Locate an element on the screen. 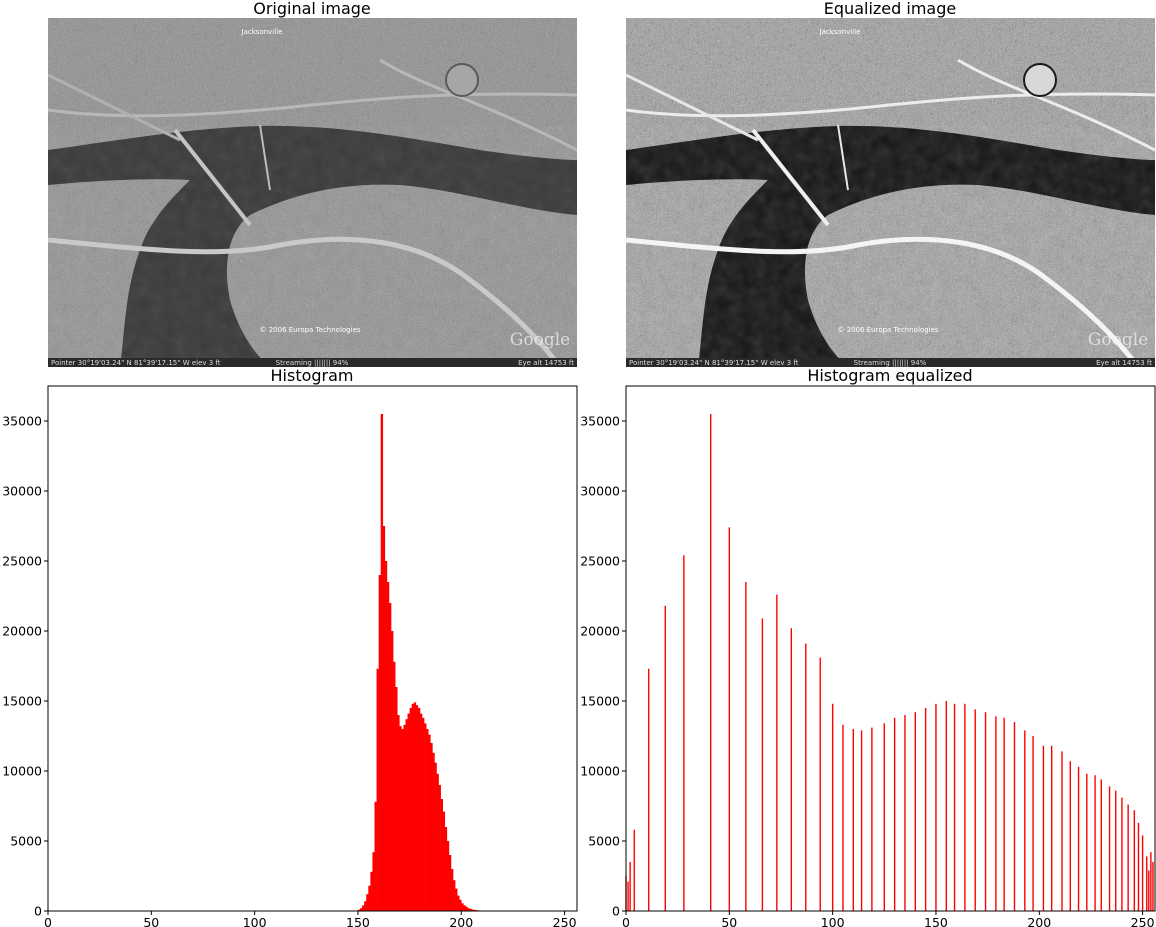 This screenshot has width=1156, height=927. y-tick-label: 30000 is located at coordinates (600, 491).